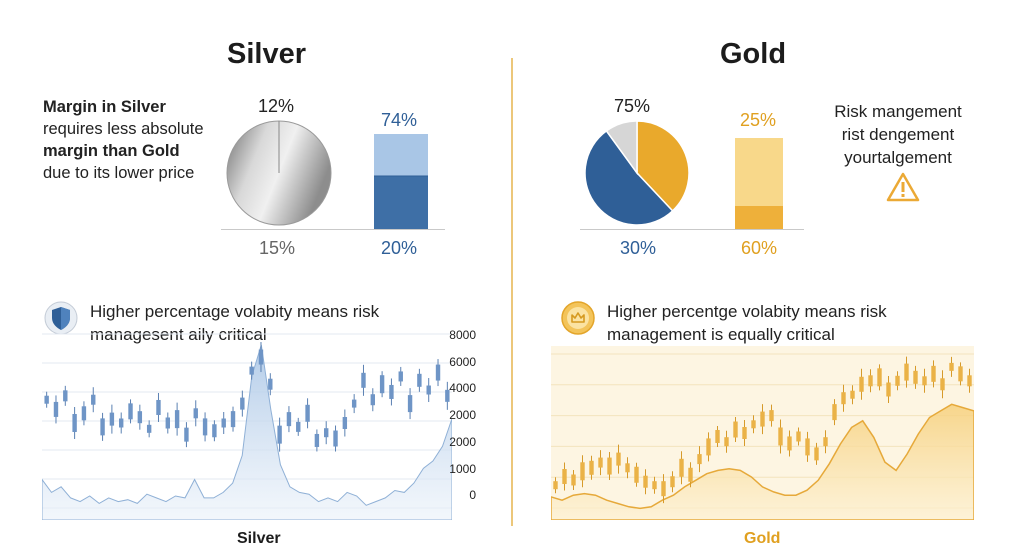 This screenshot has height=559, width=1024. What do you see at coordinates (276, 106) in the screenshot?
I see `silver-pie-top-label: 12%` at bounding box center [276, 106].